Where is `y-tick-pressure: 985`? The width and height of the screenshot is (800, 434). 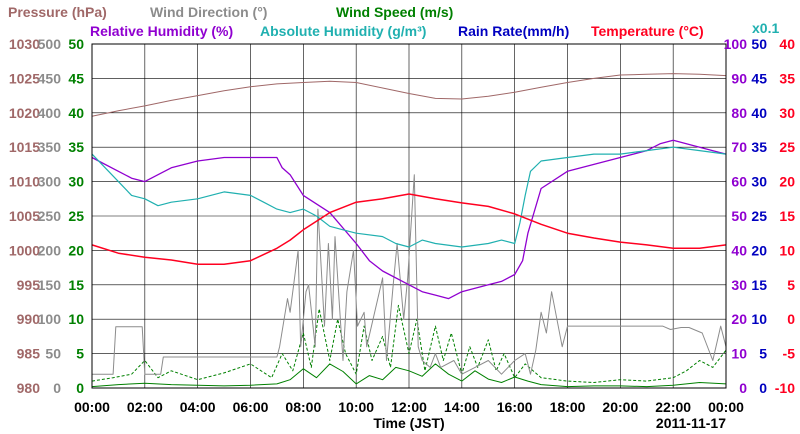 y-tick-pressure: 985 is located at coordinates (29, 354).